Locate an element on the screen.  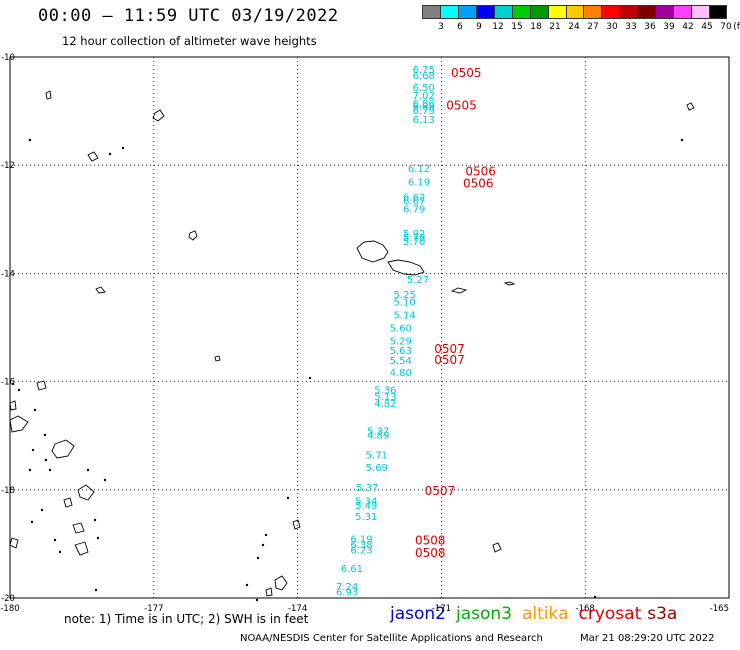
wave-height-value: 5.70 is located at coordinates (414, 242).